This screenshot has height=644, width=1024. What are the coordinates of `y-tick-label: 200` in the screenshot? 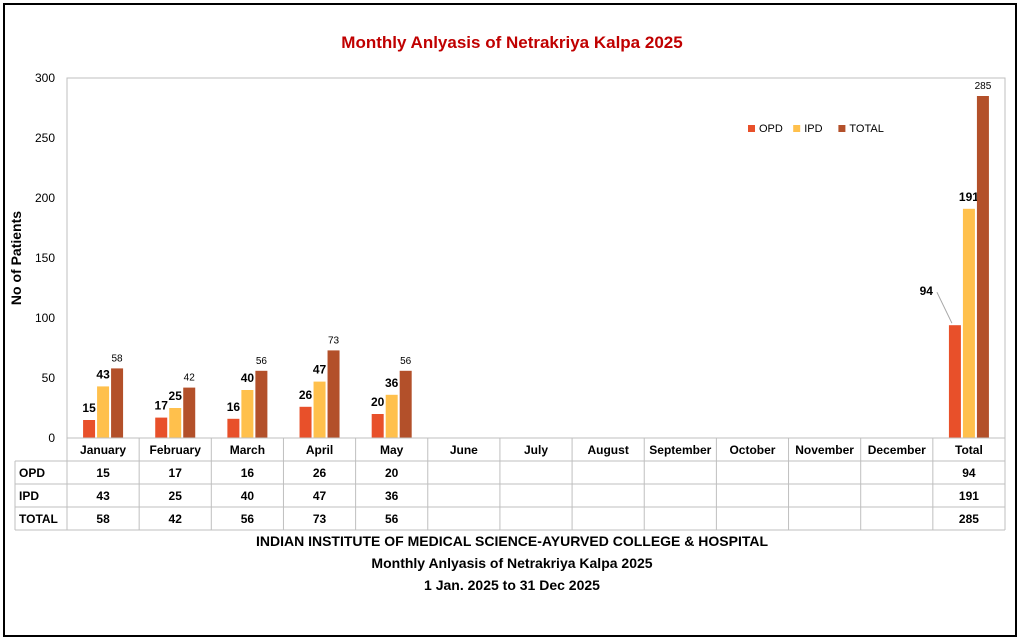 It's located at (45, 198).